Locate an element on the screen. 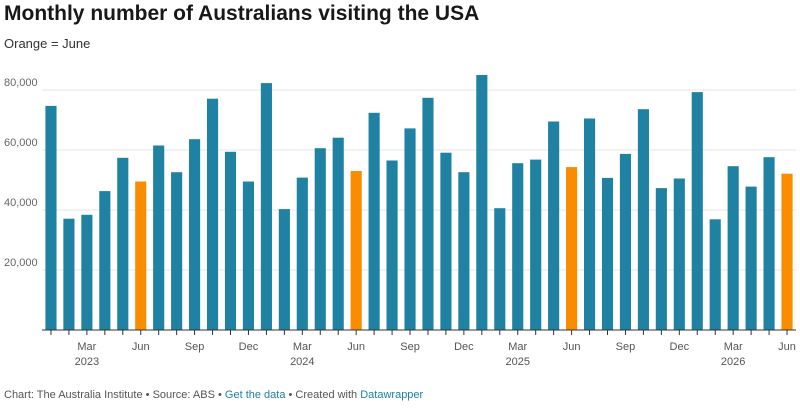 This screenshot has width=800, height=408. chart-subtitle: Orange = June is located at coordinates (47, 43).